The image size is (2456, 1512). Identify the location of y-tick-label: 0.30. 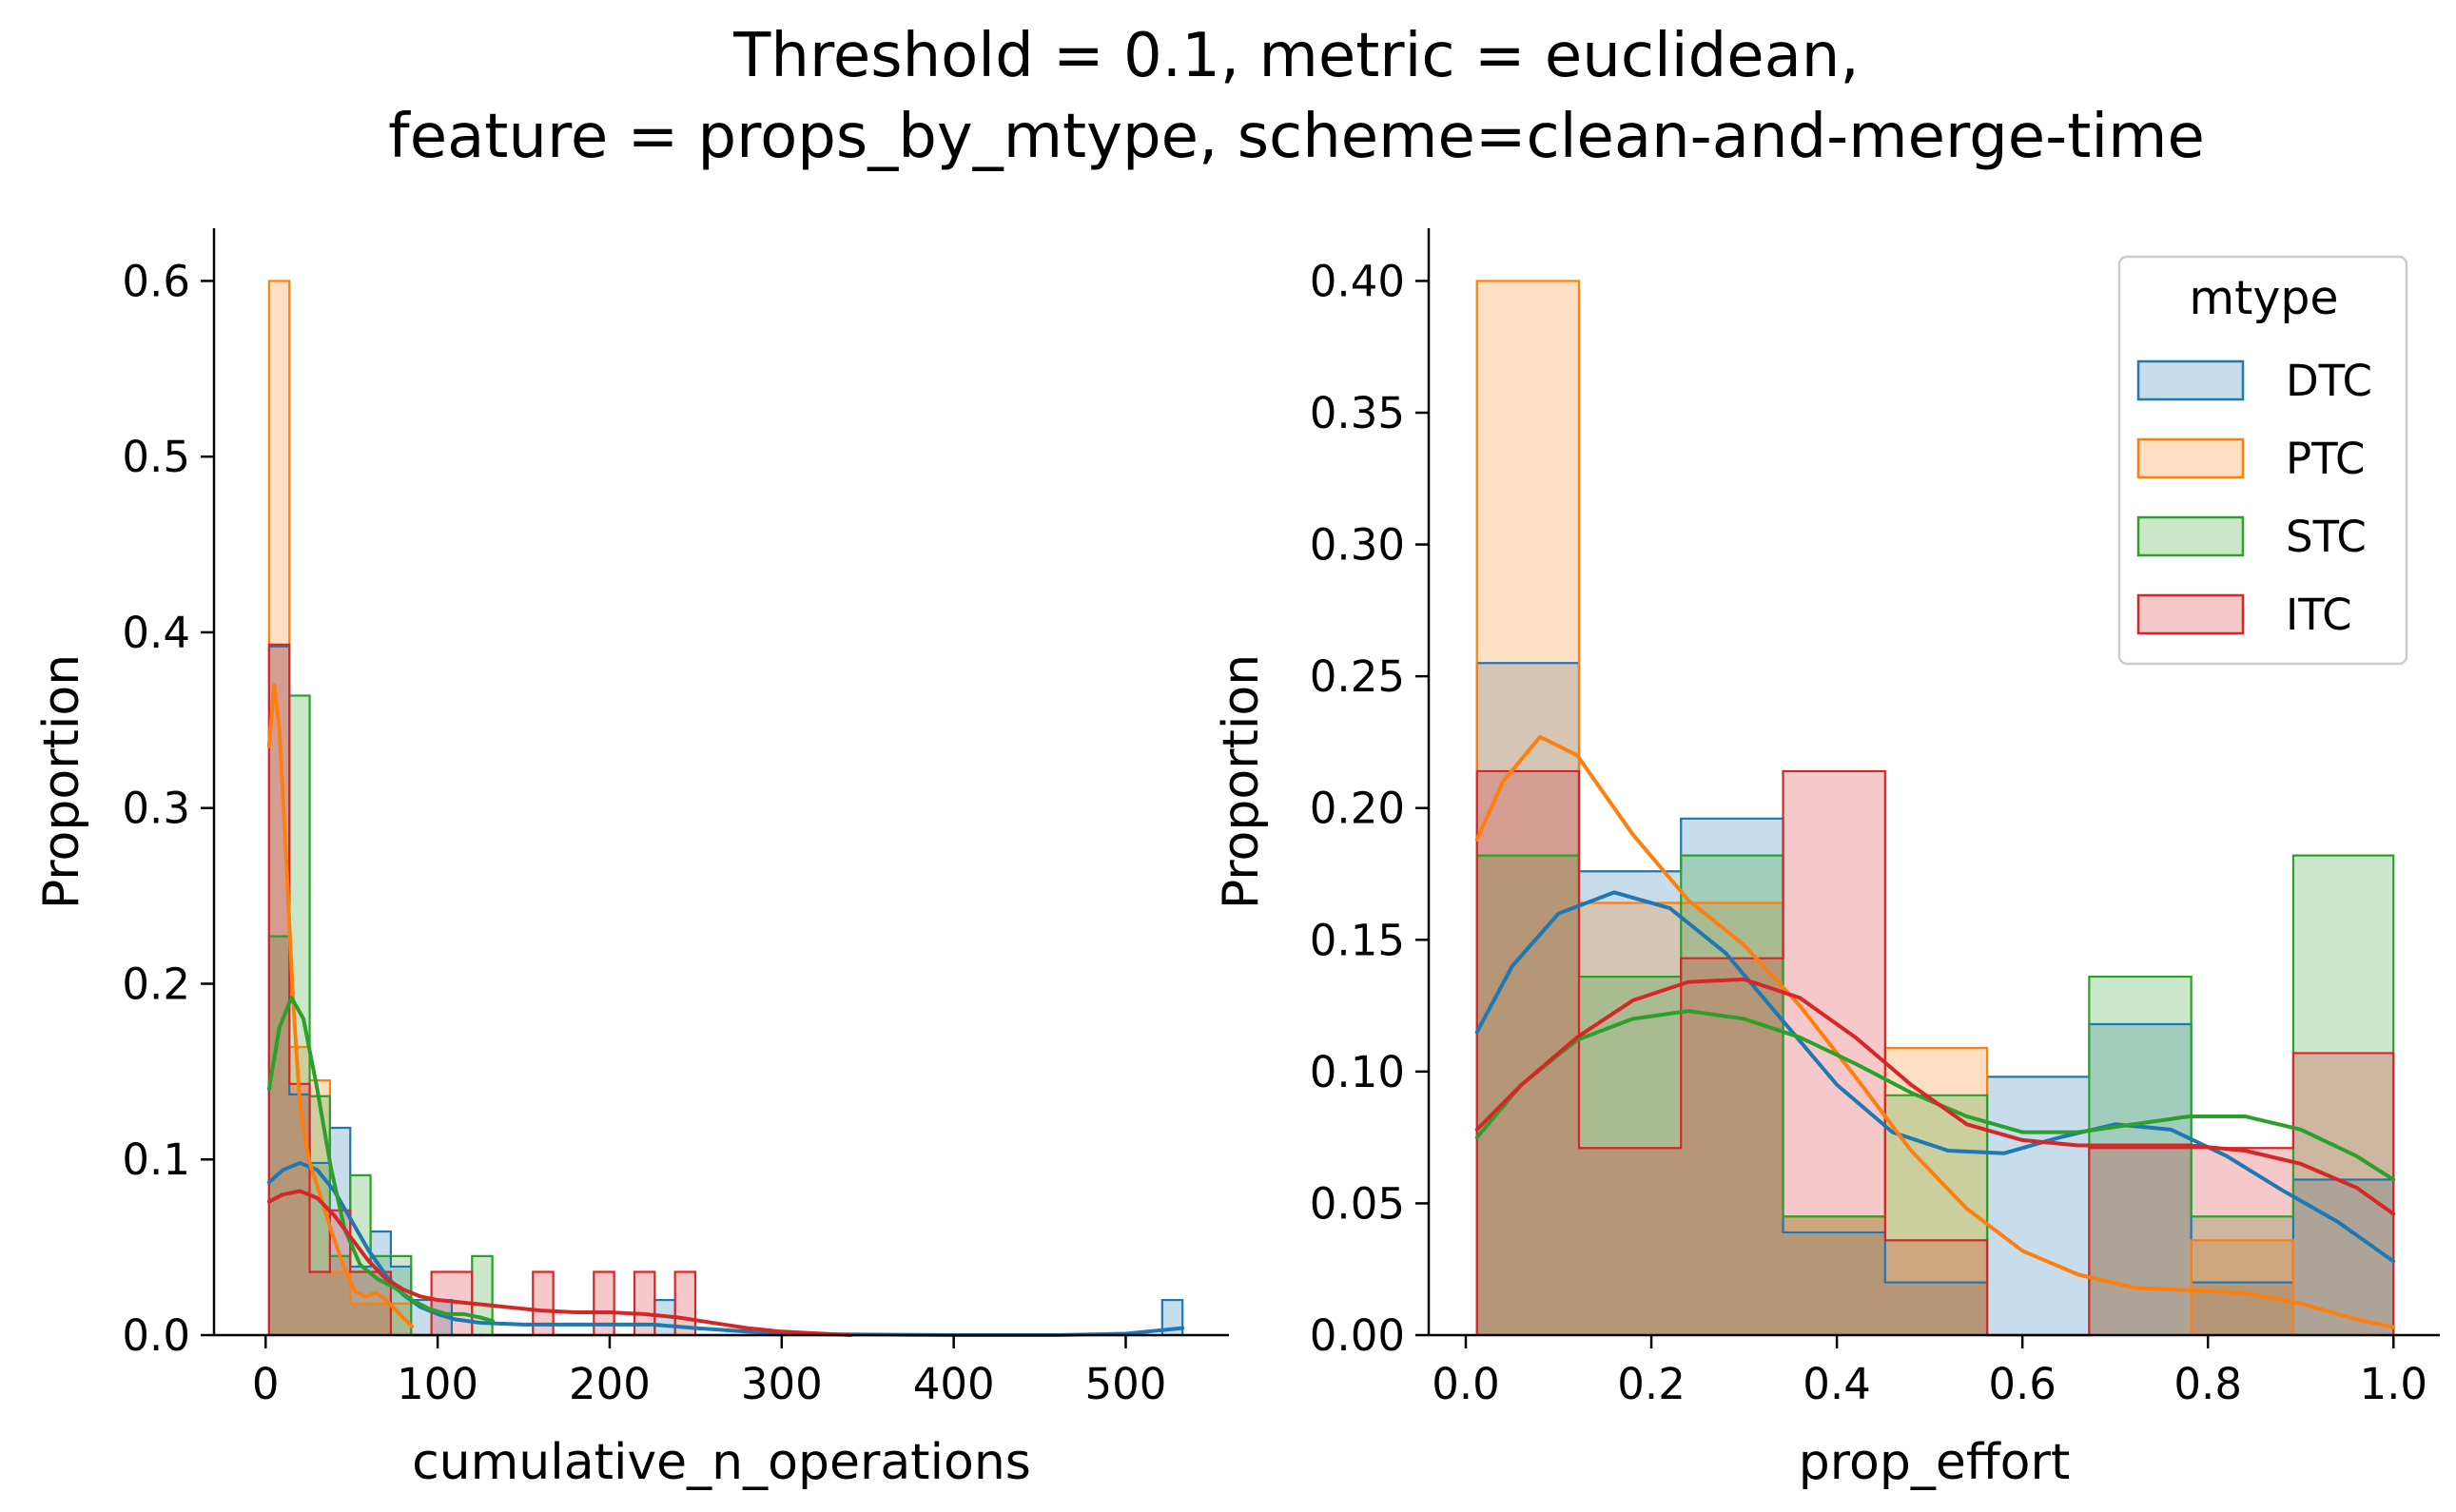
(1357, 545).